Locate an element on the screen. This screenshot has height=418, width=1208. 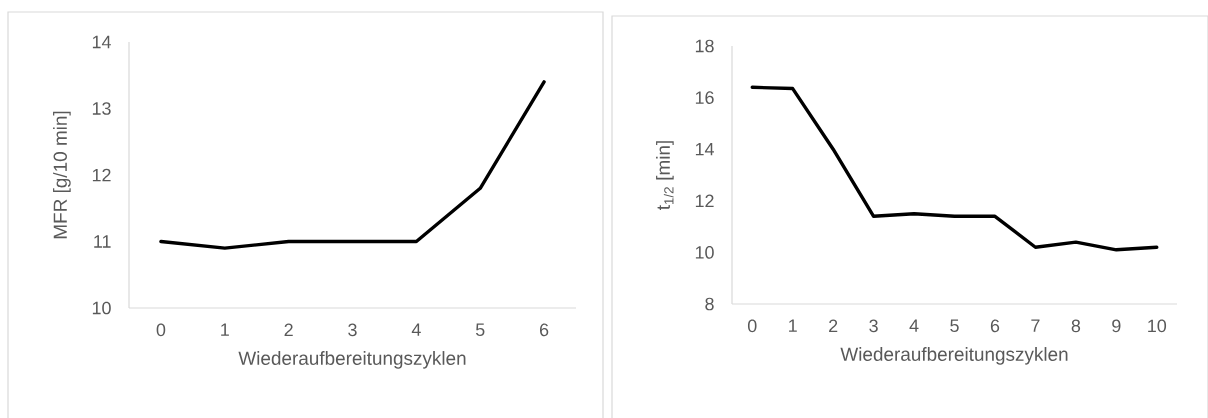
x-tick-label: 8 is located at coordinates (1076, 326).